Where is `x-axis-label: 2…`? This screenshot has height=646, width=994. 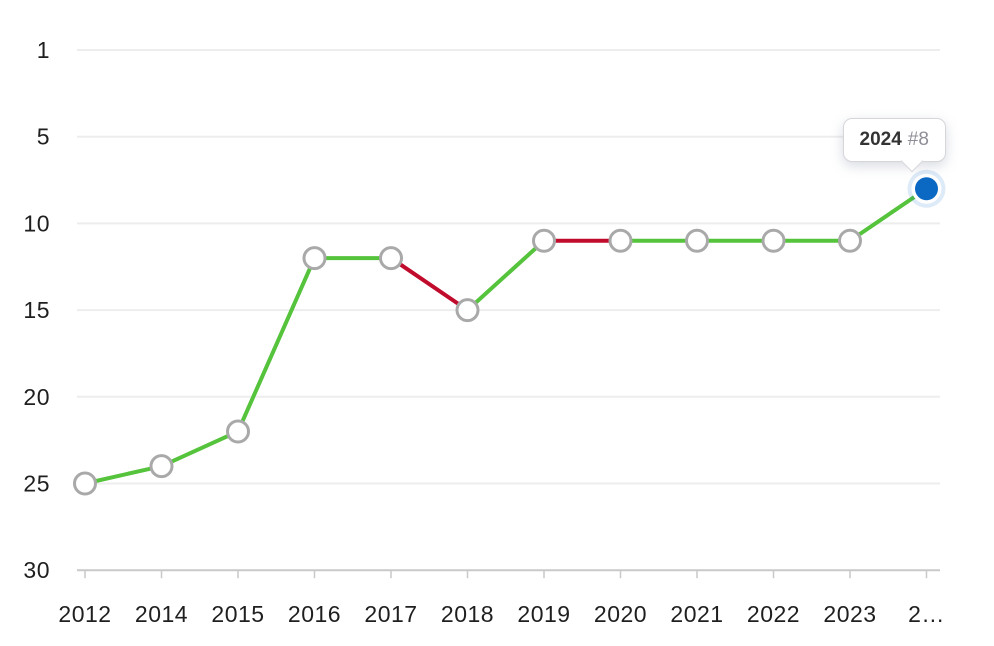 x-axis-label: 2… is located at coordinates (926, 614).